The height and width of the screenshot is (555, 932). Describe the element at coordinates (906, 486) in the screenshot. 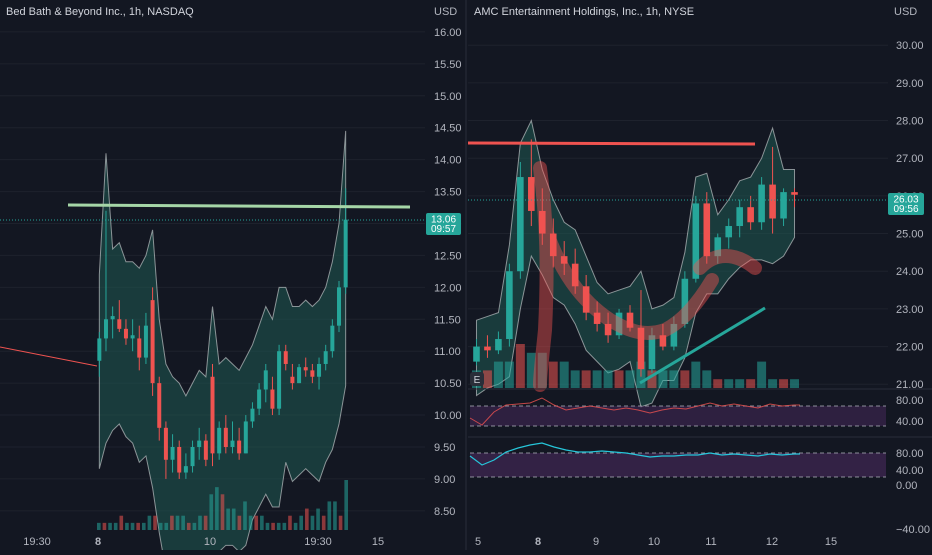

I see `osc2-tick-0: 0.00` at that location.